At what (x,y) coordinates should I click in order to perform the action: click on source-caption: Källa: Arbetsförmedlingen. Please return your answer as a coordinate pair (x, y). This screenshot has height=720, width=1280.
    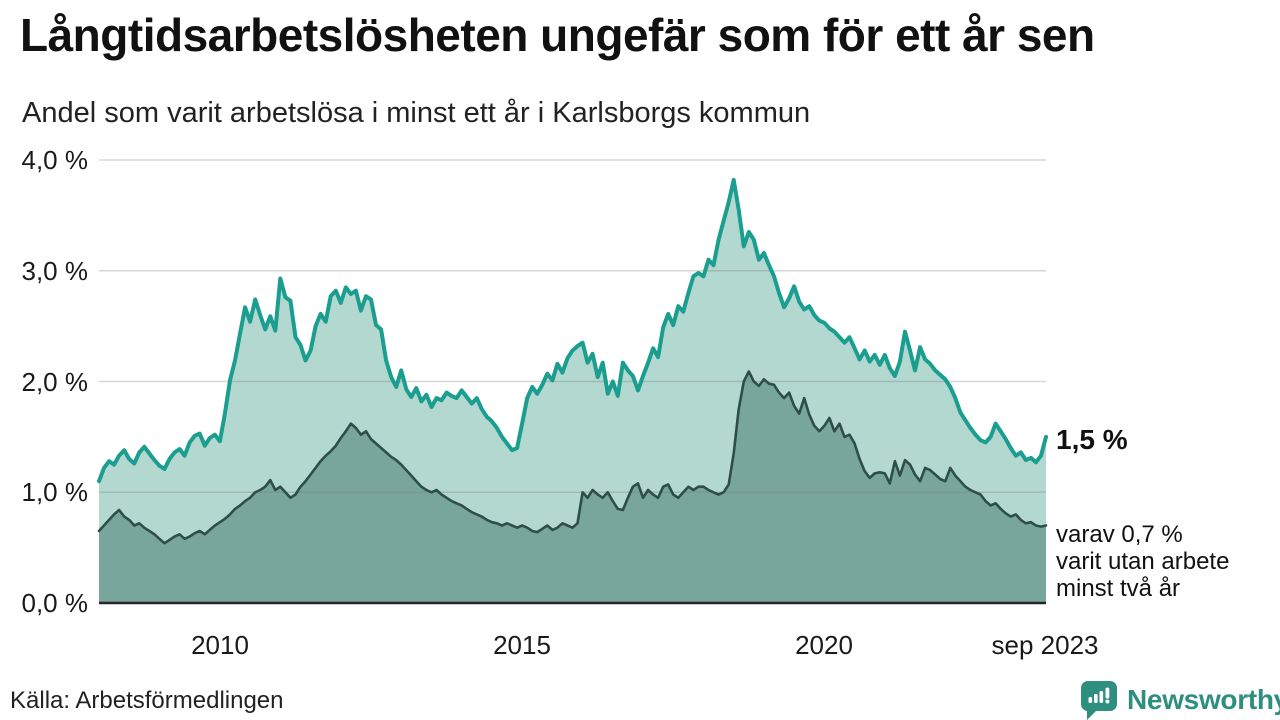
    Looking at the image, I should click on (147, 700).